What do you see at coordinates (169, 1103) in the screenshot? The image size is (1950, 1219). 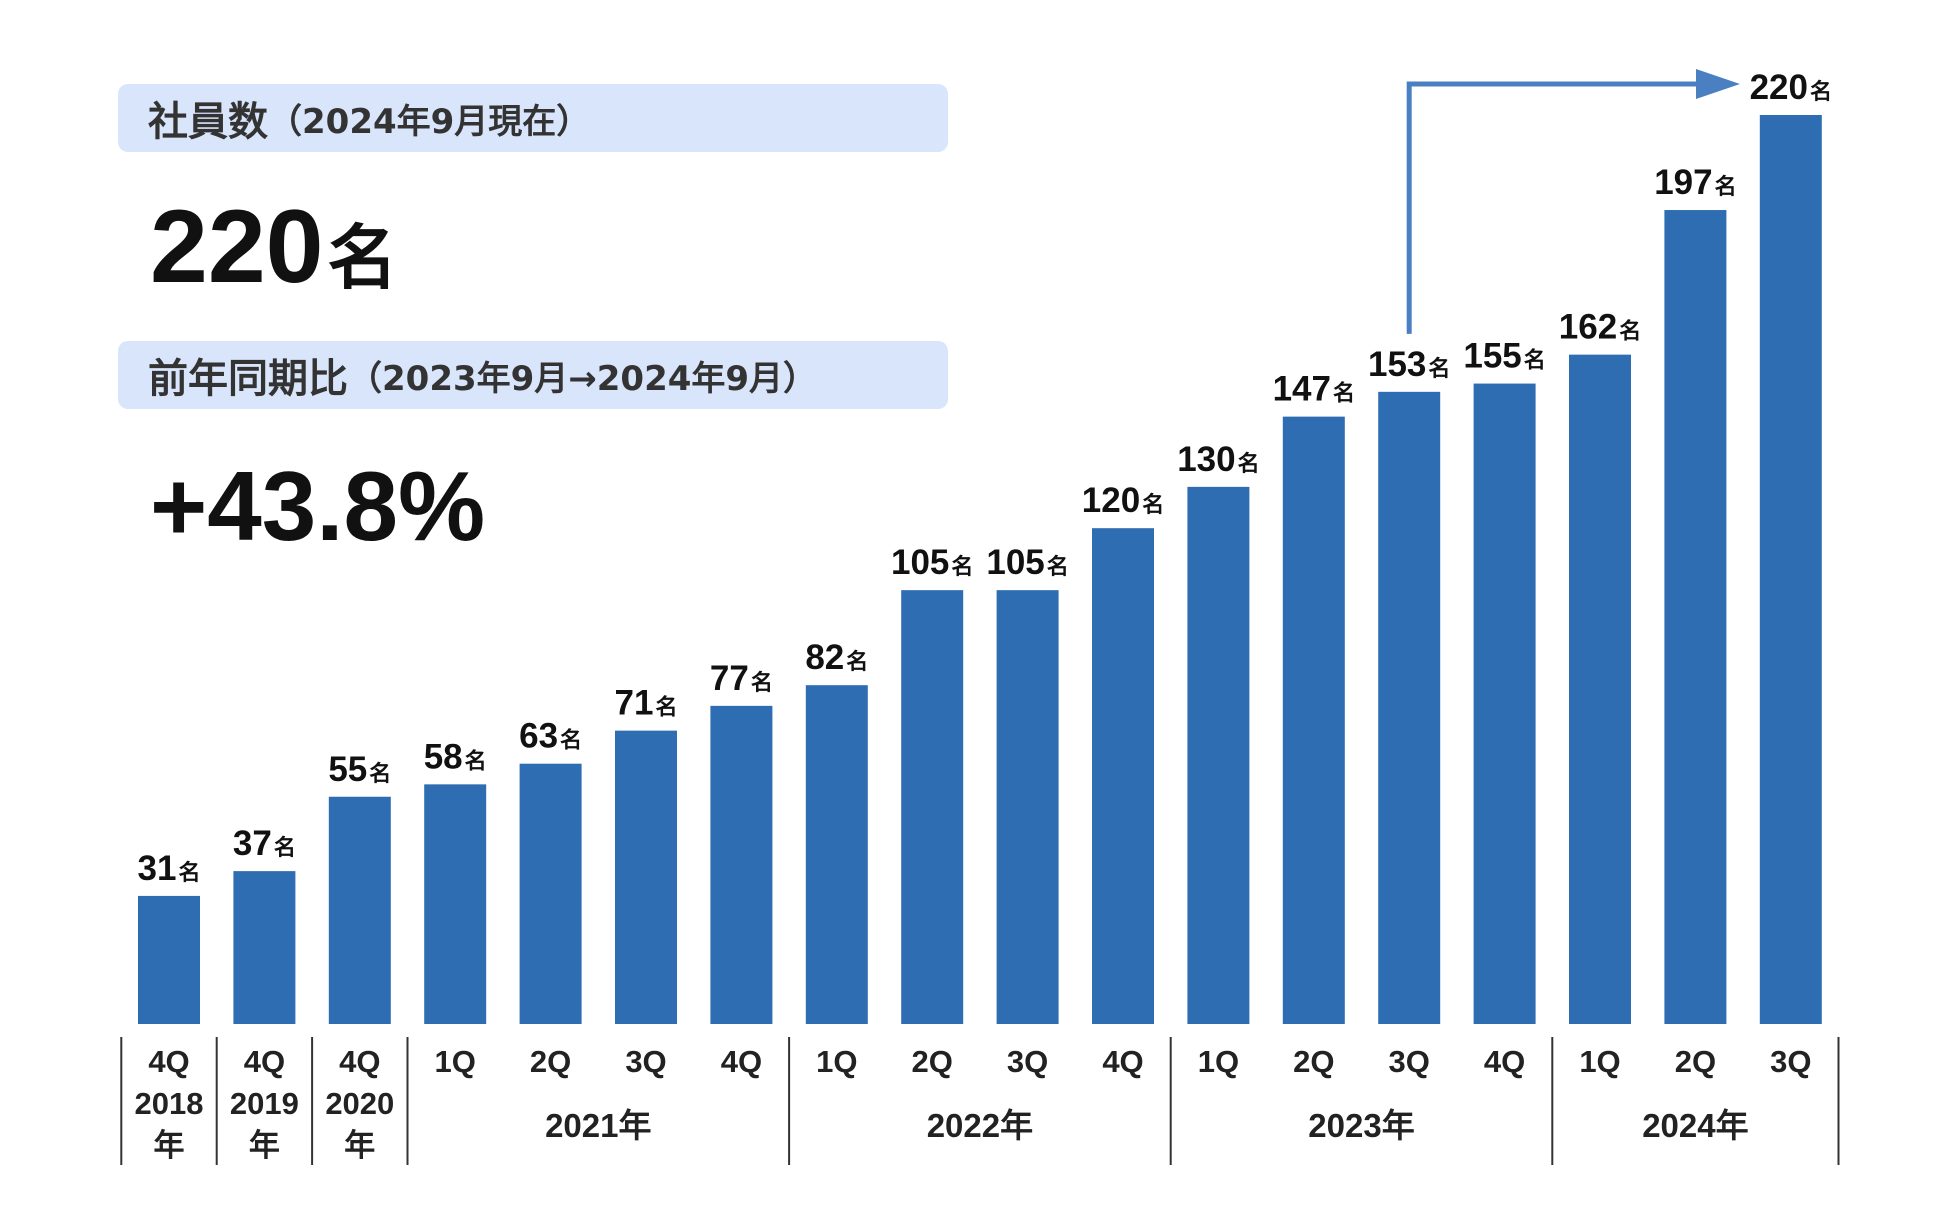 I see `tick-label-0-1: 2018` at bounding box center [169, 1103].